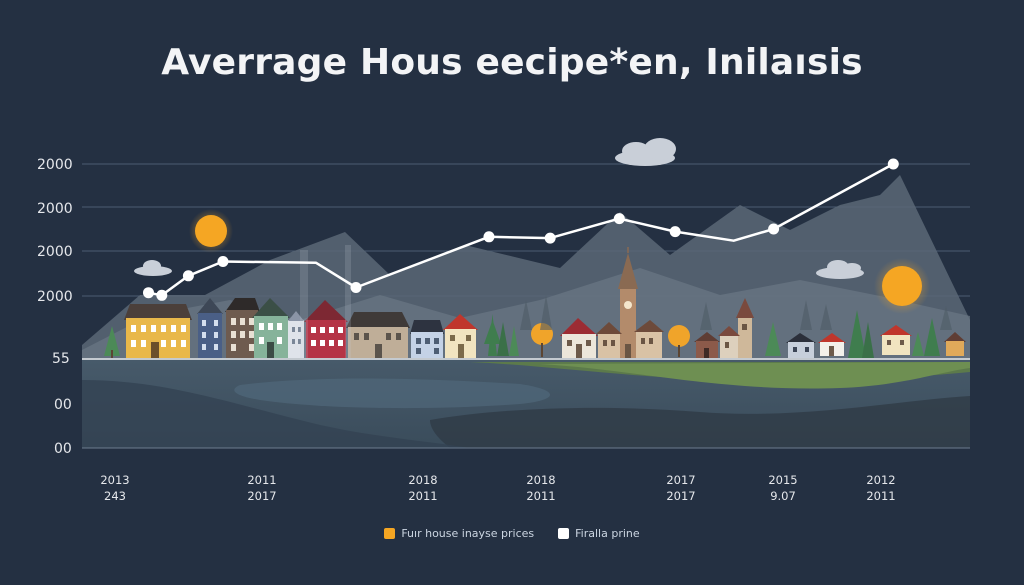 The height and width of the screenshot is (585, 1024). Describe the element at coordinates (512, 62) in the screenshot. I see `chart-title: Averrage Hous eecipe*en, Inilaısis` at that location.